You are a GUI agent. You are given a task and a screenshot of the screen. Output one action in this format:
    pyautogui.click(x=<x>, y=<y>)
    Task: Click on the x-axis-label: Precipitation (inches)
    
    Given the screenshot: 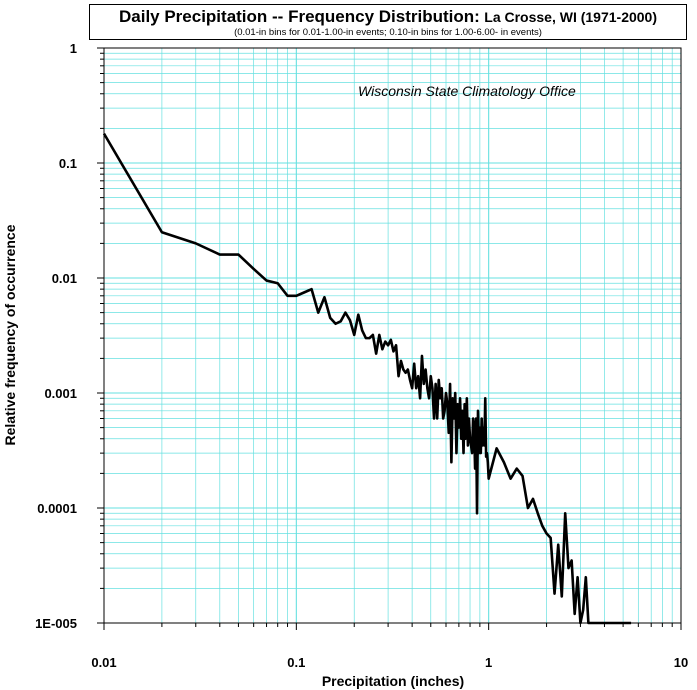 What is the action you would take?
    pyautogui.click(x=393, y=681)
    